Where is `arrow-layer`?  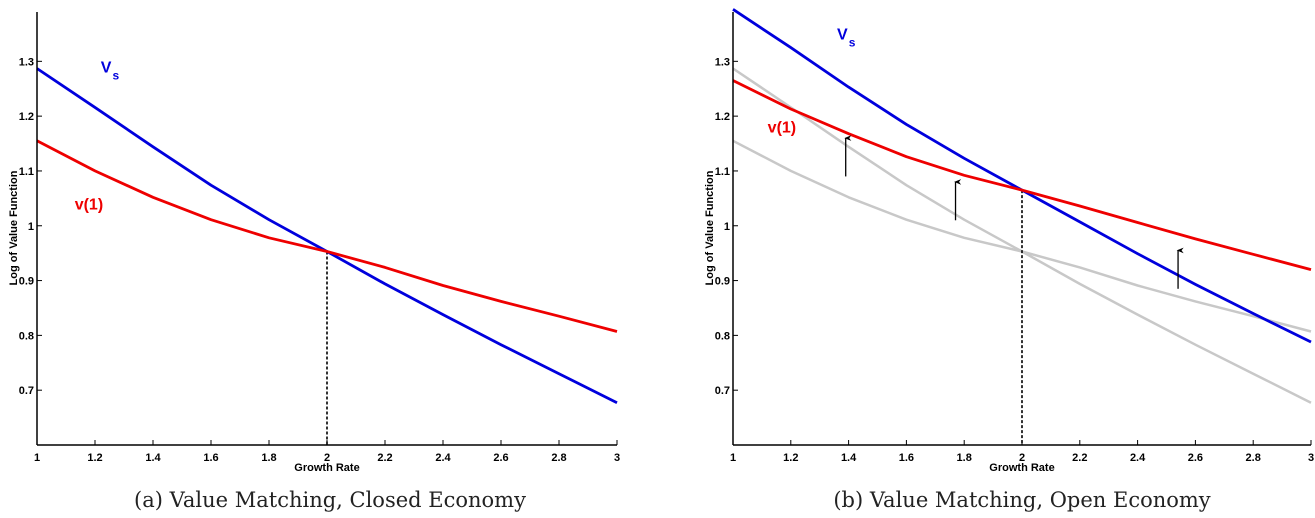 arrow-layer is located at coordinates (1014, 212).